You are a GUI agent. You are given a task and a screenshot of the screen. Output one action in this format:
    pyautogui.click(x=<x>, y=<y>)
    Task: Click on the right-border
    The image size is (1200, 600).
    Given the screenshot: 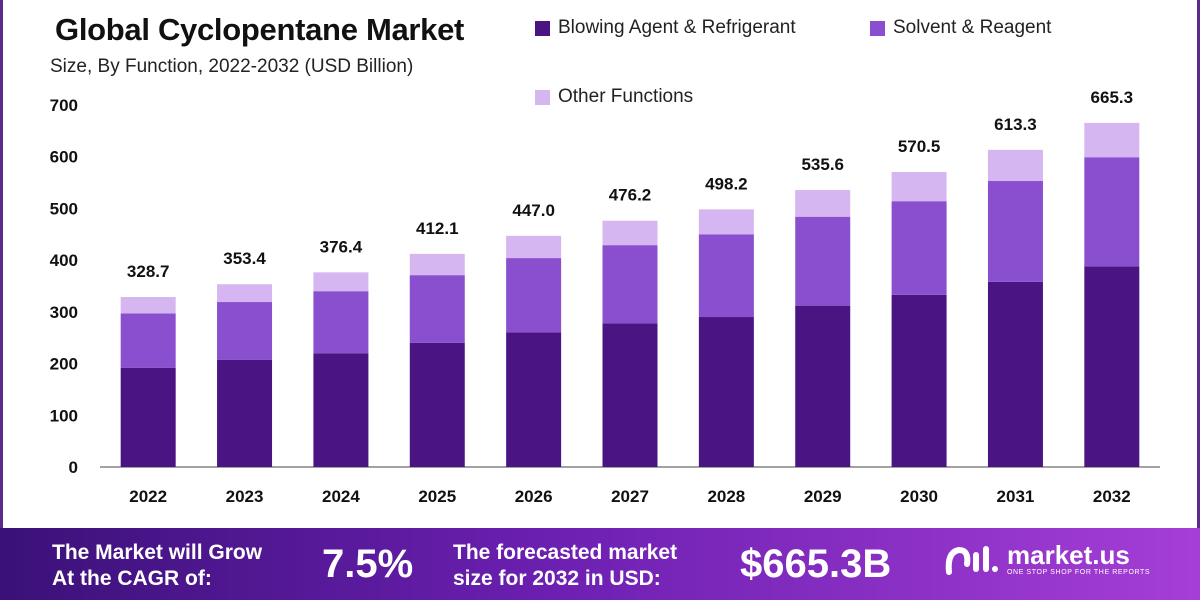 What is the action you would take?
    pyautogui.click(x=1198, y=264)
    